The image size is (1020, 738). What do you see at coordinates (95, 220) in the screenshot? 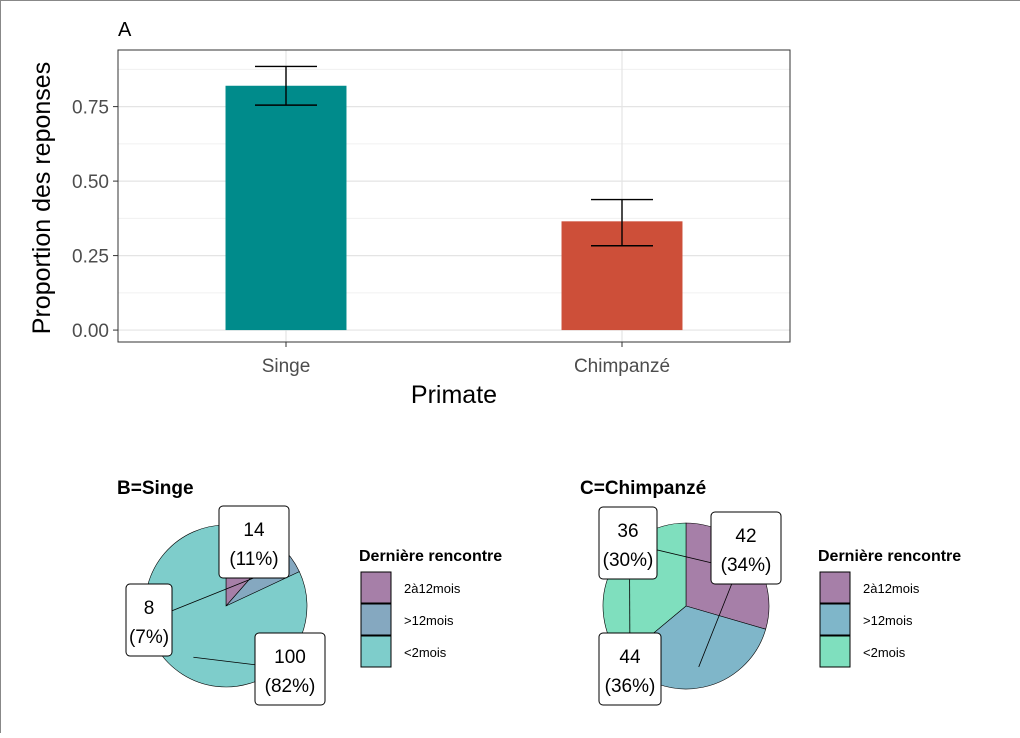
I see `y-axis-ticks: 0.00 0.25 0.50 0.75` at bounding box center [95, 220].